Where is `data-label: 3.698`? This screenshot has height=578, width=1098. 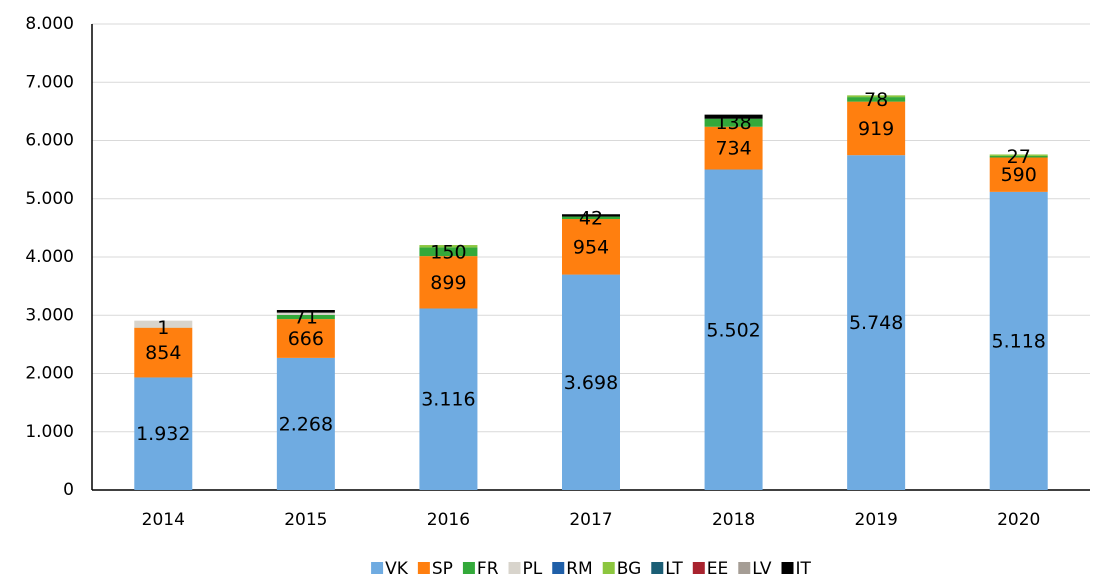 data-label: 3.698 is located at coordinates (591, 383).